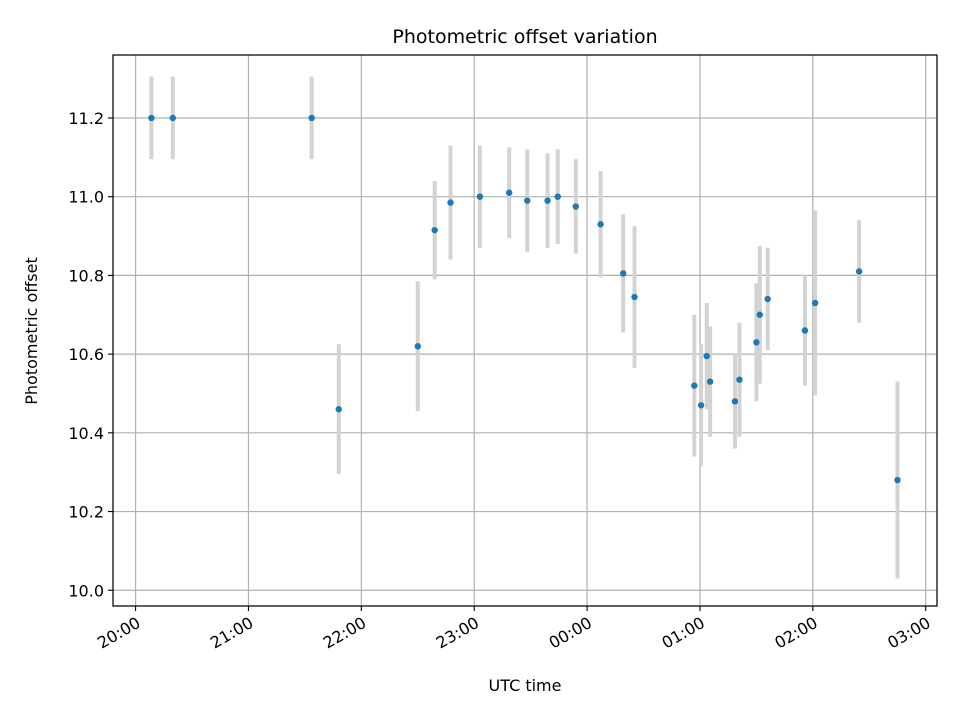 The image size is (960, 720). Describe the element at coordinates (457, 633) in the screenshot. I see `x-tick-label: 23:00` at that location.